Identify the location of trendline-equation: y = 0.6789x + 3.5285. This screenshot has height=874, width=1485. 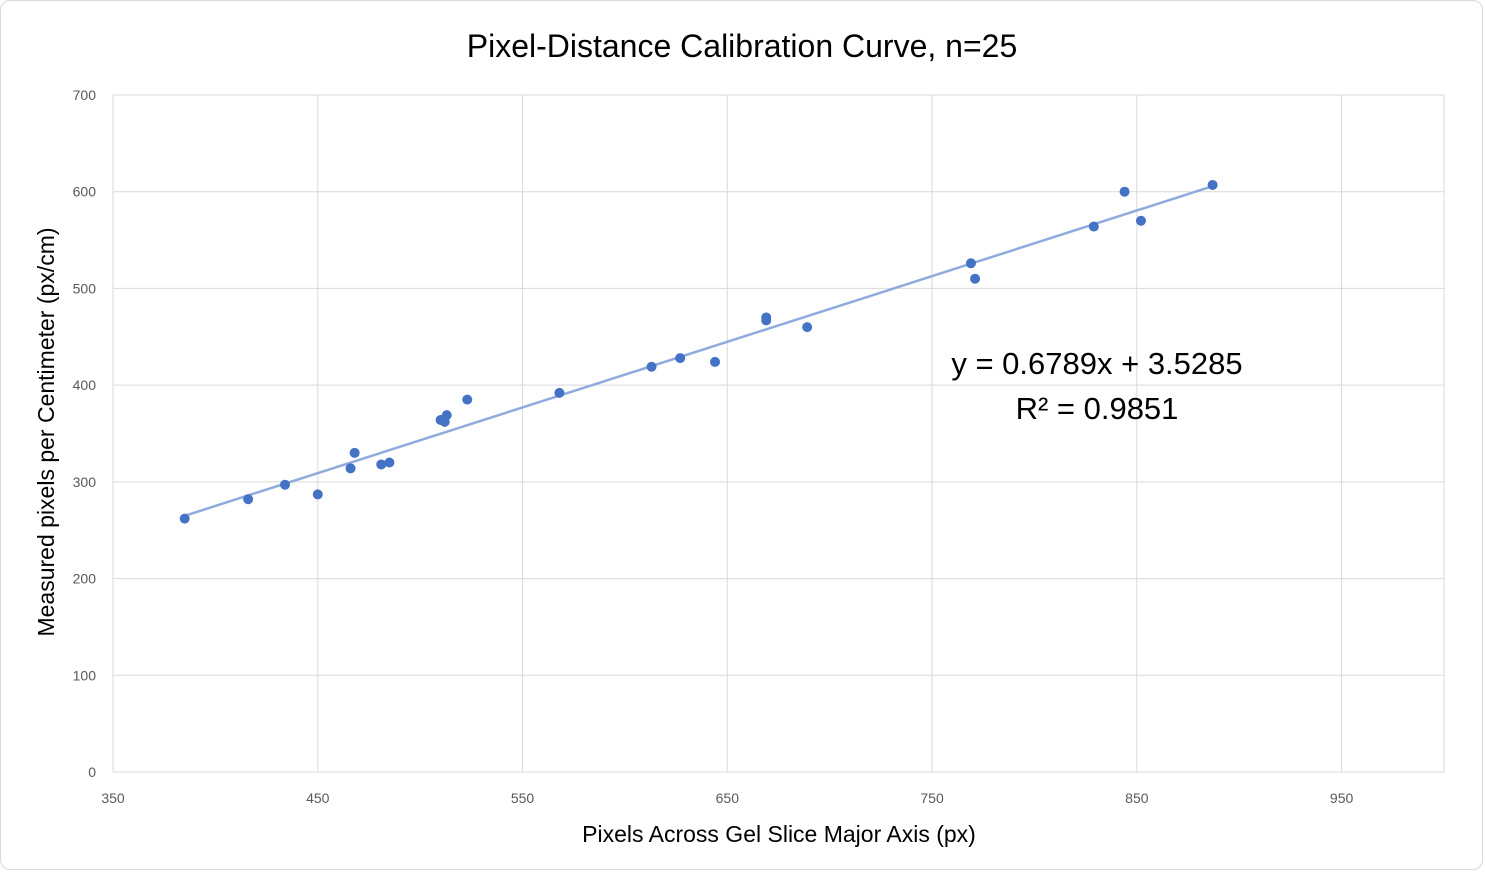
(1096, 363).